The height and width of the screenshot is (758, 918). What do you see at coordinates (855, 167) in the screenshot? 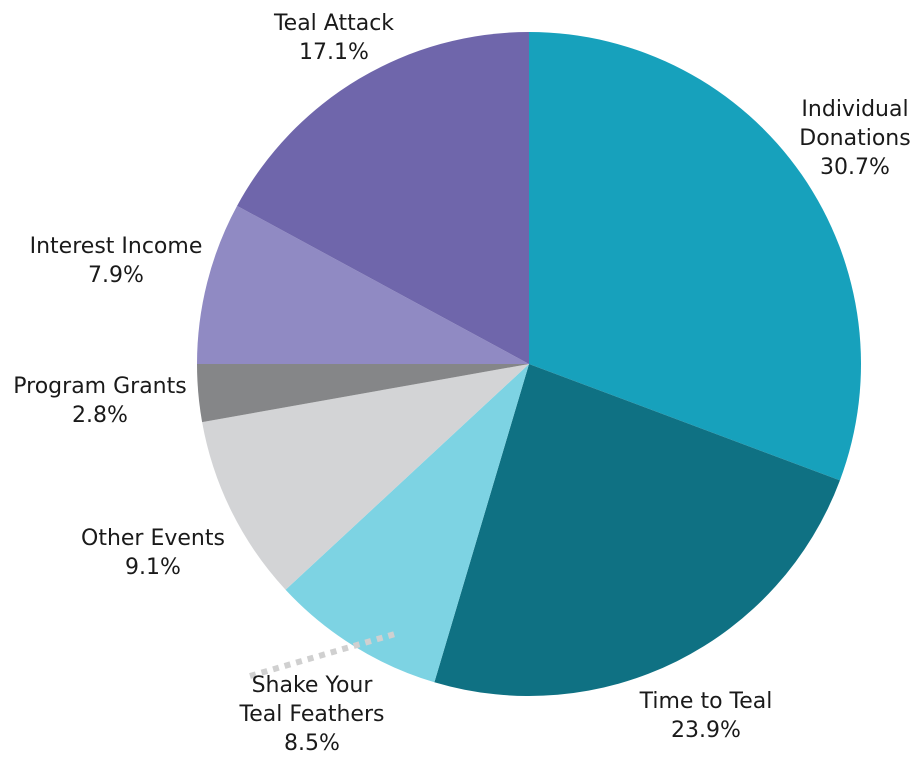
I see `slice-value-label: 30.7%` at bounding box center [855, 167].